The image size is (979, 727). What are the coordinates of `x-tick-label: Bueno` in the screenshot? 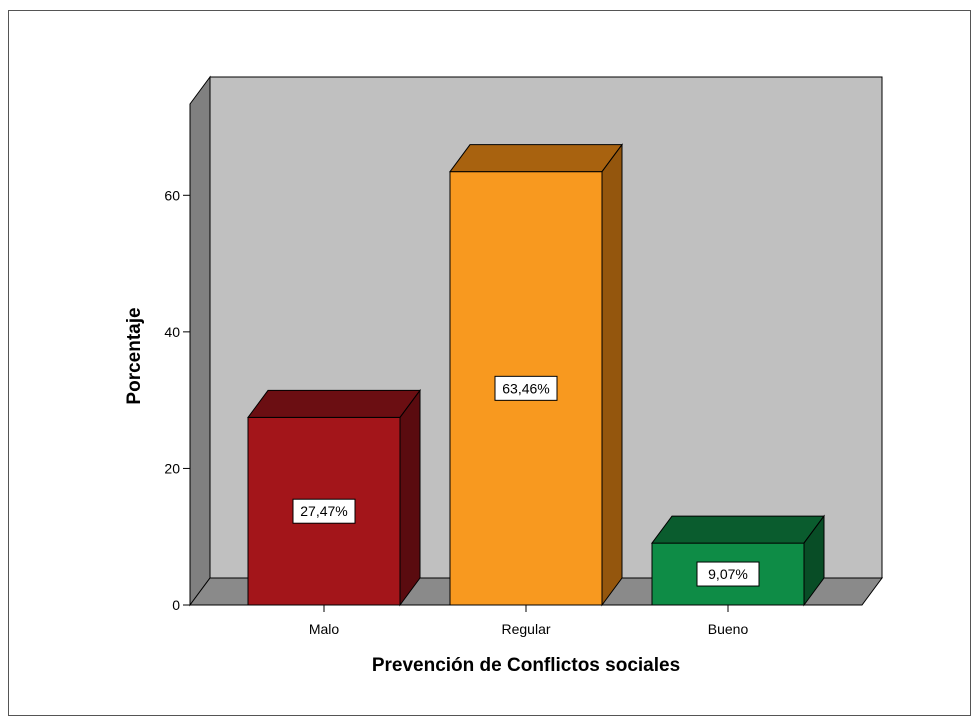 It's located at (728, 629).